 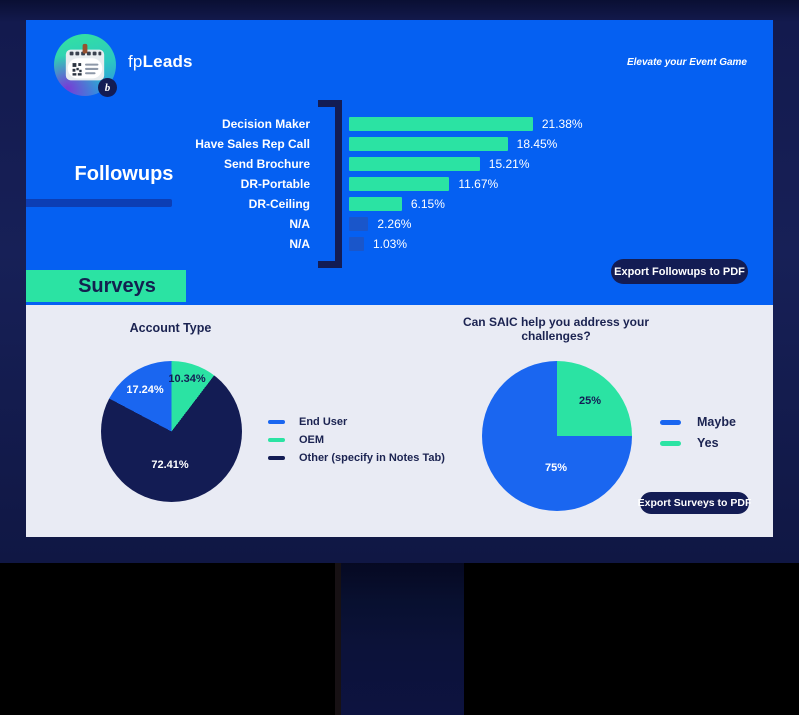 What do you see at coordinates (124, 174) in the screenshot?
I see `followups-section-title: Followups` at bounding box center [124, 174].